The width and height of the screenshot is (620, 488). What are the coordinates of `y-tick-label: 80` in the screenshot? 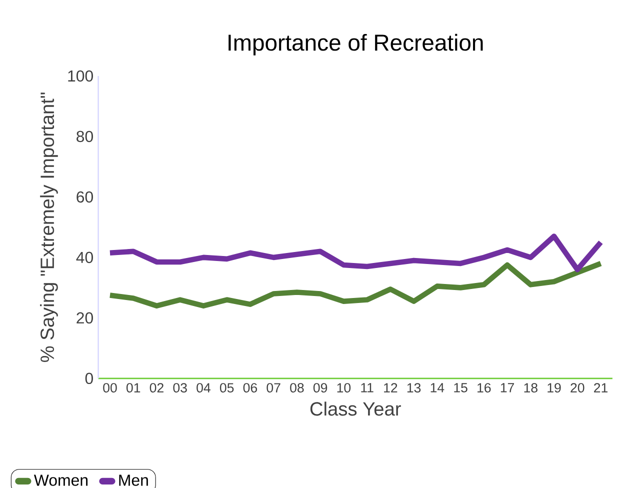 It's located at (84, 136).